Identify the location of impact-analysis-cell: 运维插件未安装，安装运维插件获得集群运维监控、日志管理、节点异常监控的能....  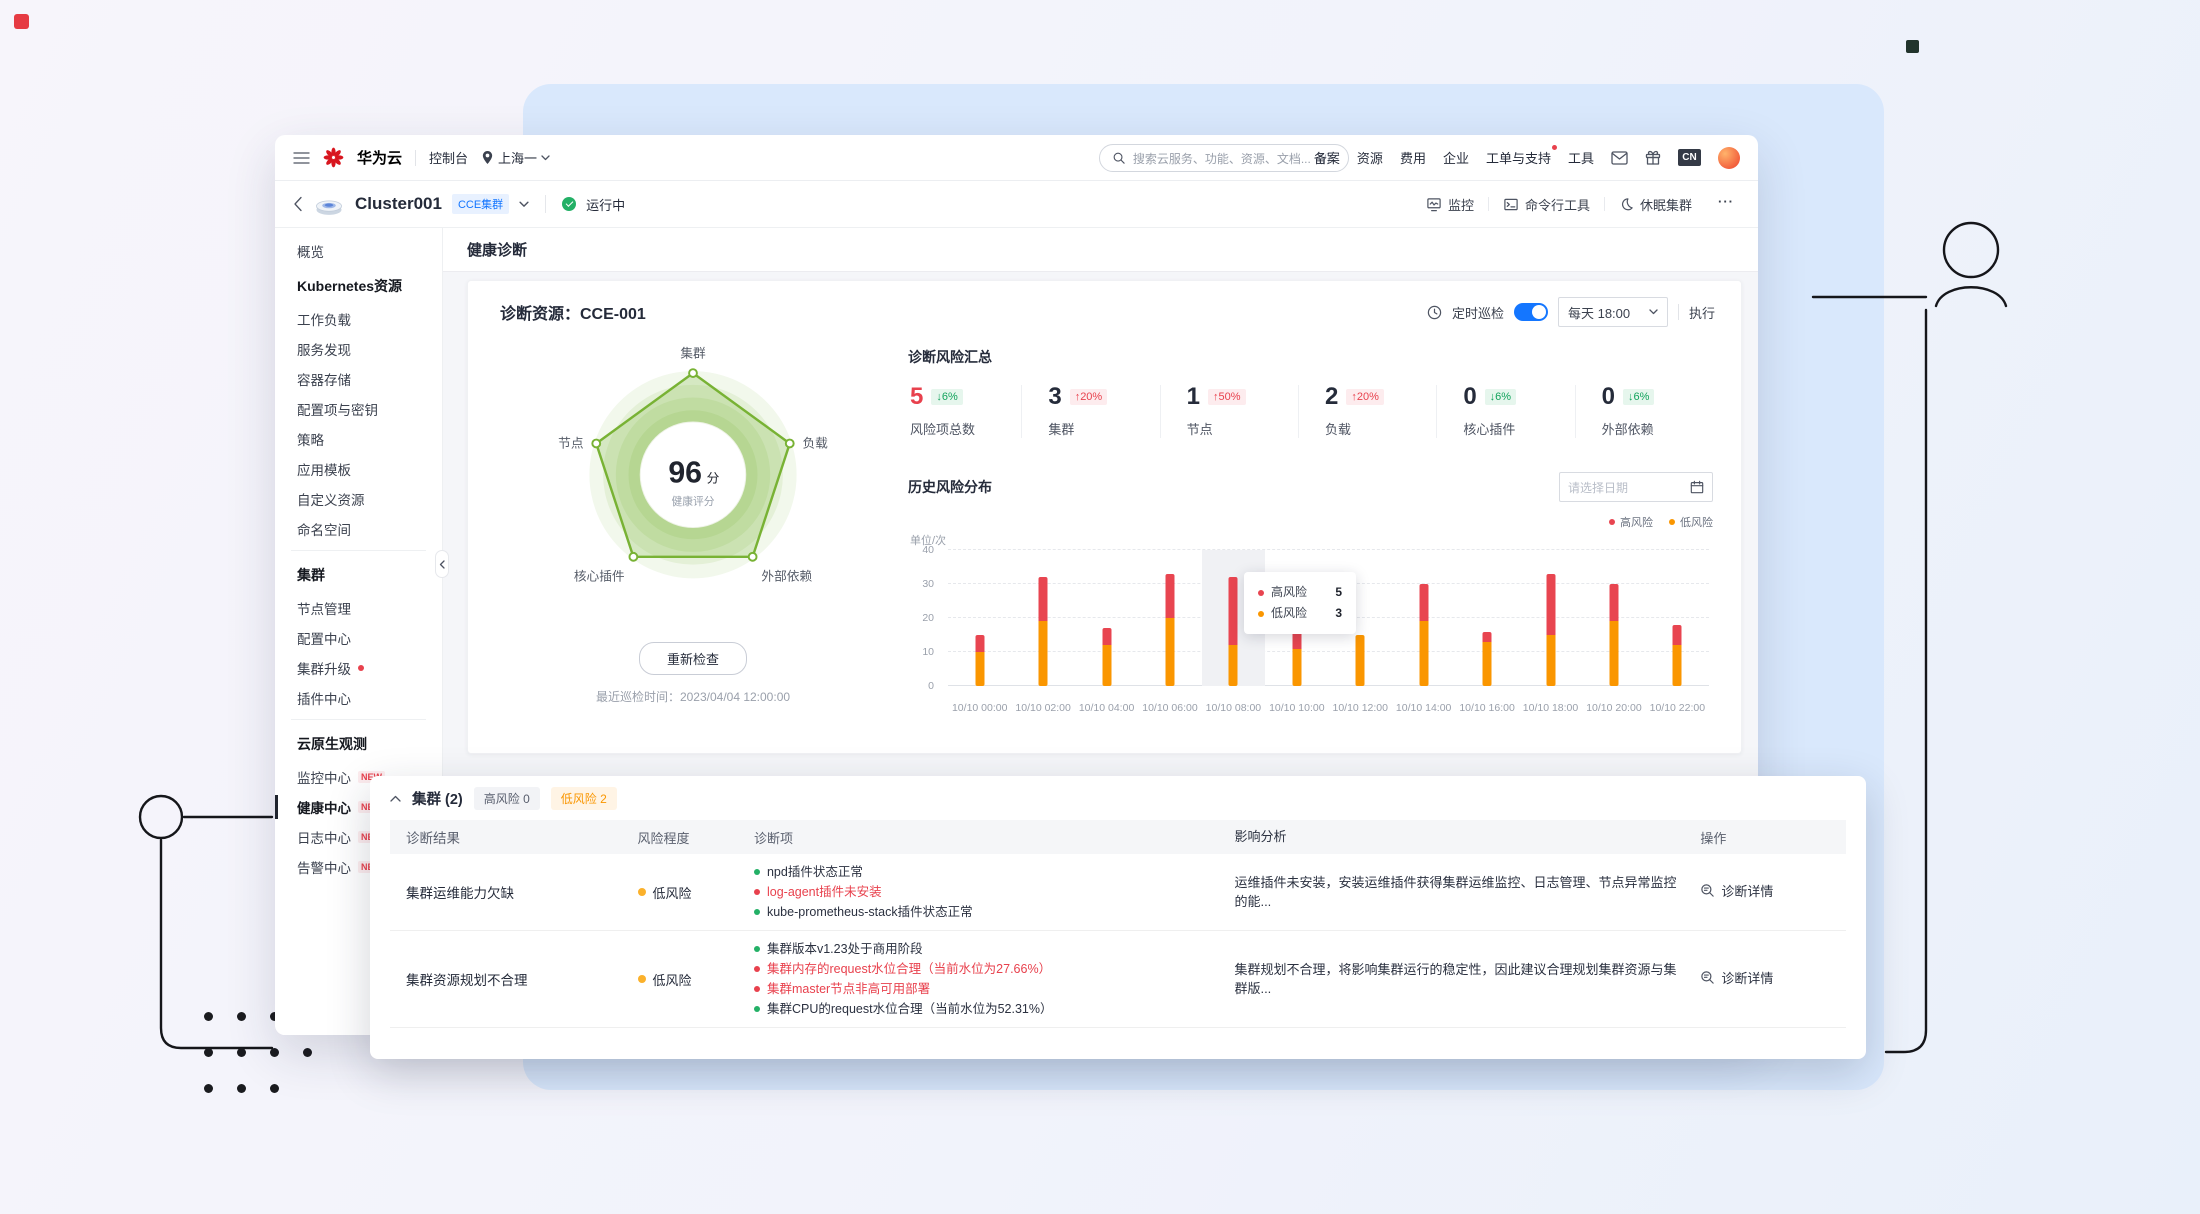
(1455, 892).